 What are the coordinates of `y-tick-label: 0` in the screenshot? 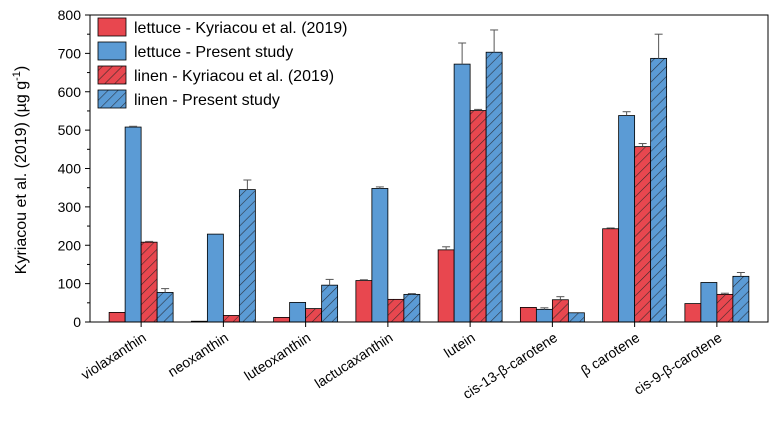 It's located at (77, 322).